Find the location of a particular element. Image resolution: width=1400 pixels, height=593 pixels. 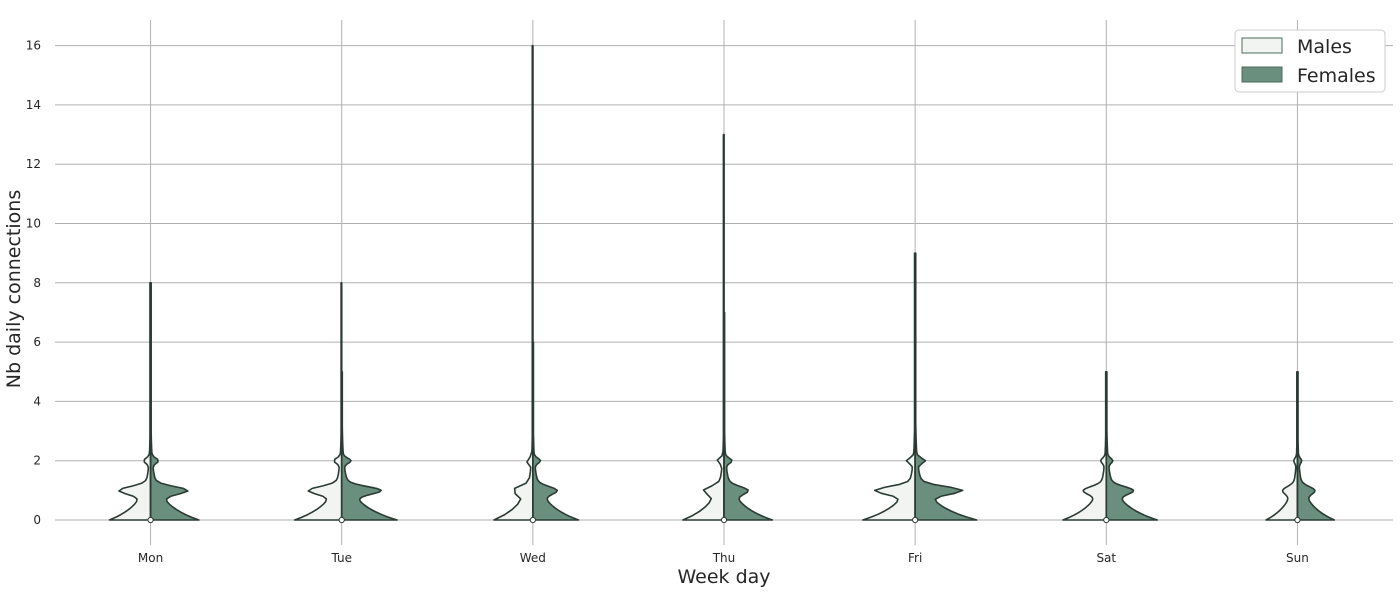

y-tick-label: 16 is located at coordinates (33, 46).